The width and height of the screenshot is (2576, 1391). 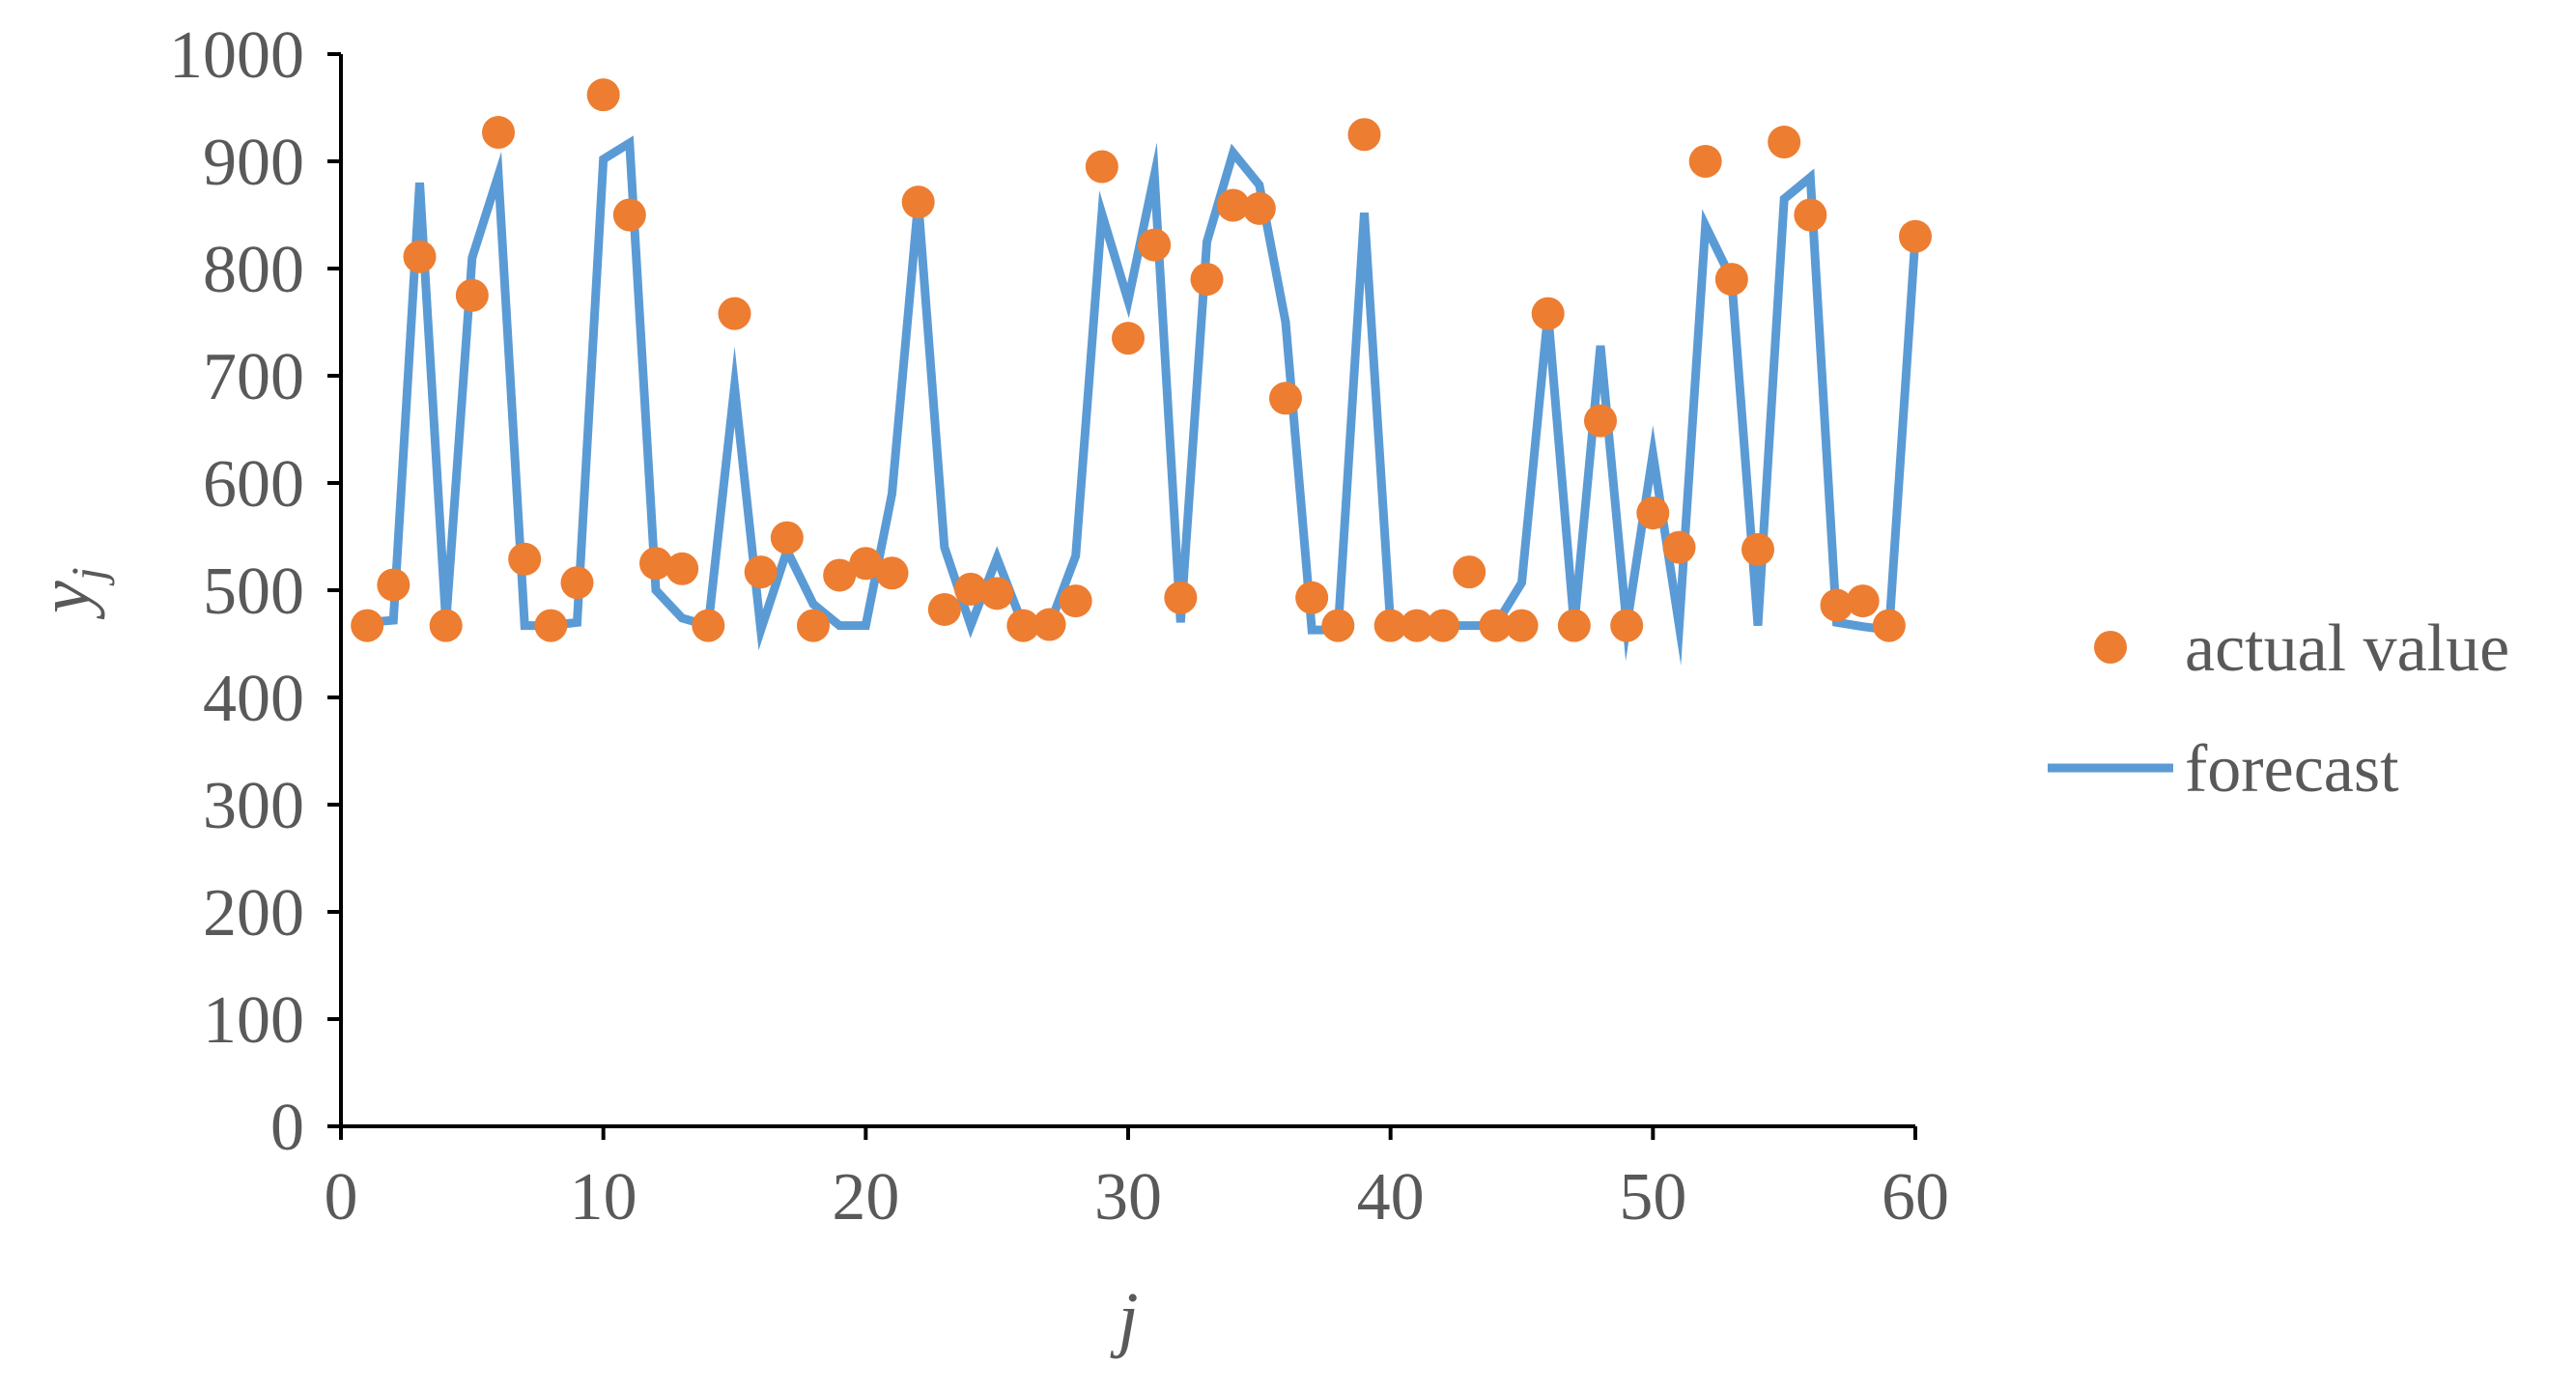 What do you see at coordinates (236, 55) in the screenshot?
I see `y-tick-label: 1000` at bounding box center [236, 55].